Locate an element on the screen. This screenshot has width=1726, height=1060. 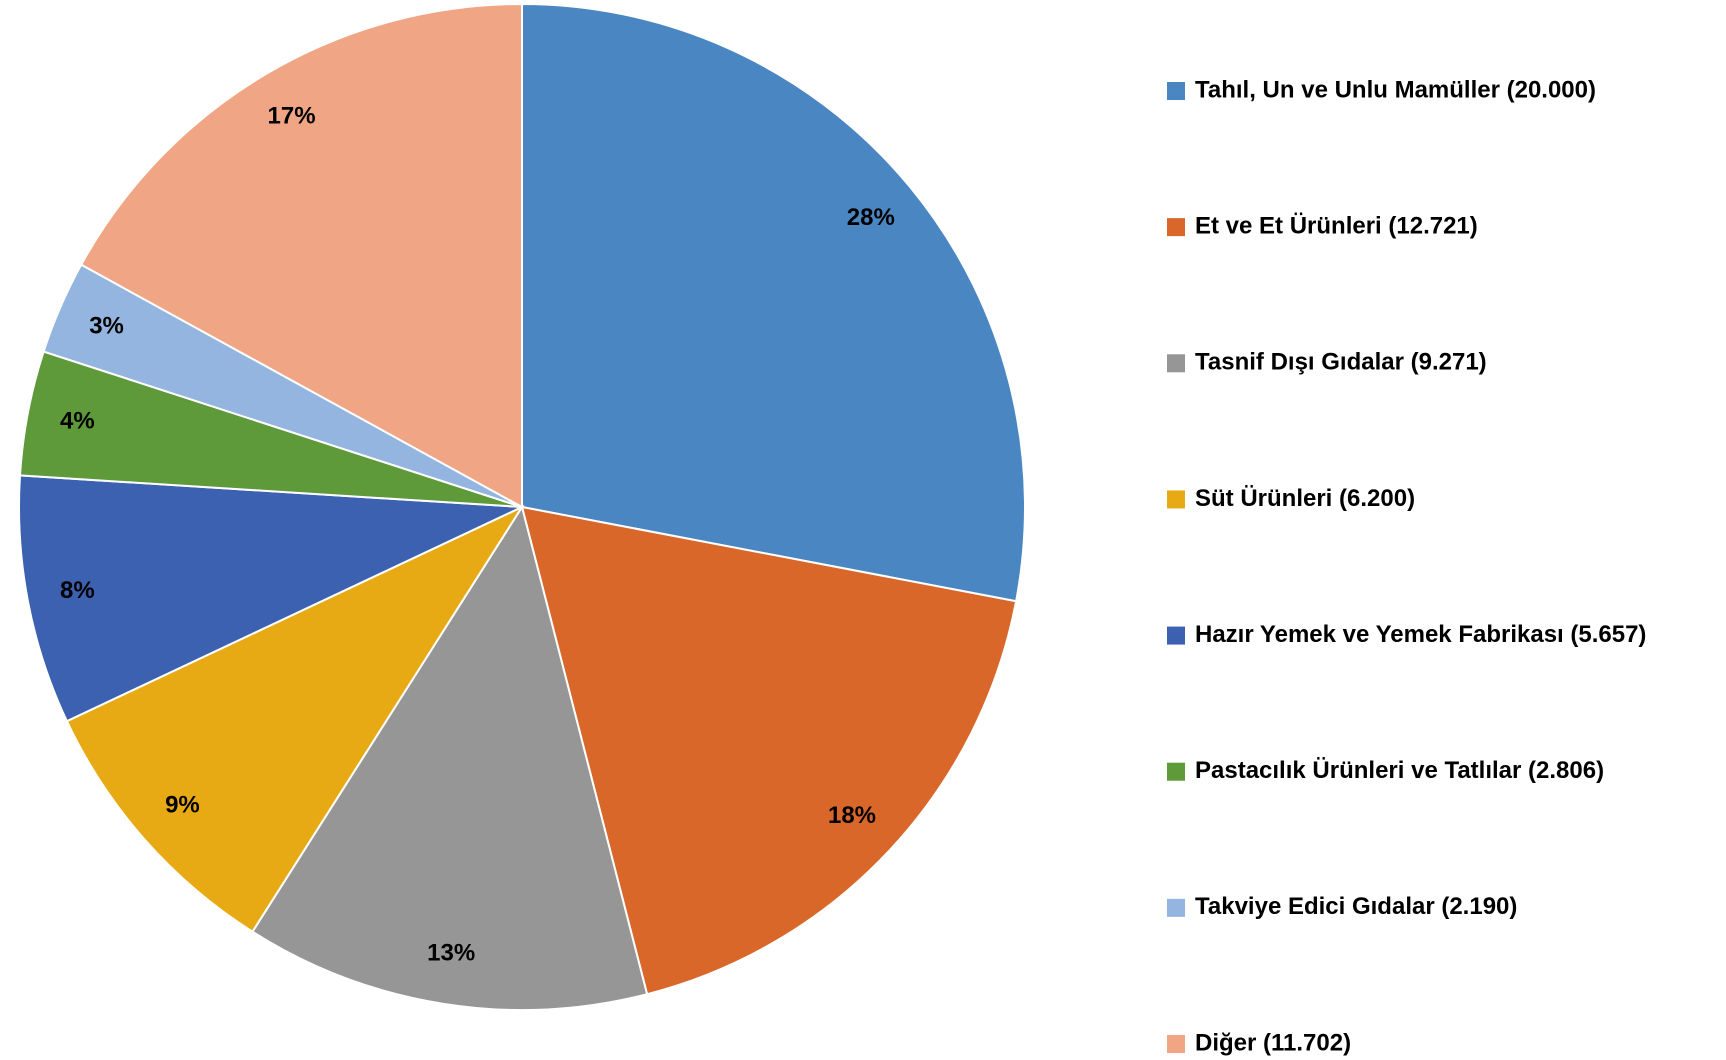
legend-label: Tahıl, Un ve Unlu Mamüller (20.000) is located at coordinates (1395, 89).